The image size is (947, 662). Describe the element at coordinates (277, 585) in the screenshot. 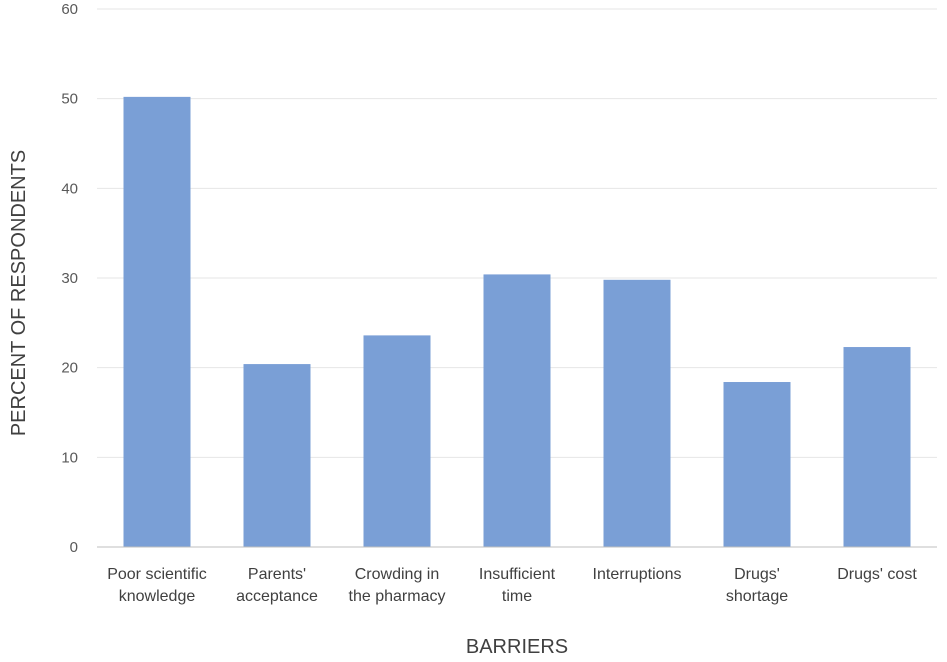

I see `x-category-label: Parents' acceptance` at that location.